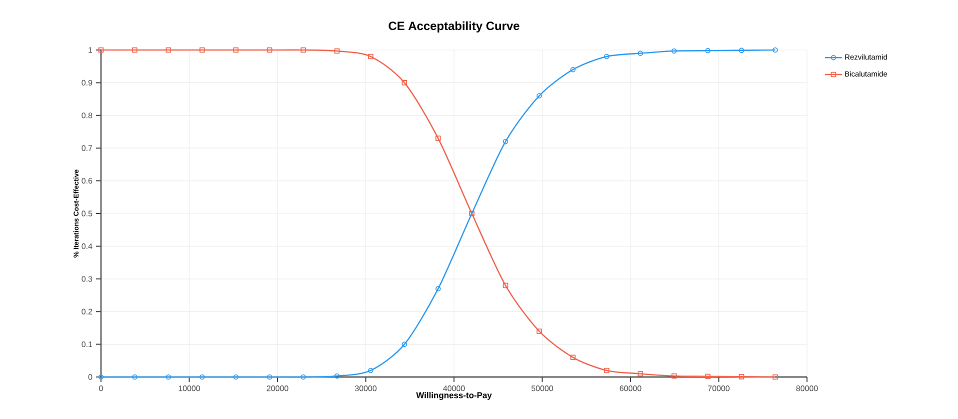  What do you see at coordinates (454, 396) in the screenshot?
I see `x-axis-title: Willingness-to-Pay` at bounding box center [454, 396].